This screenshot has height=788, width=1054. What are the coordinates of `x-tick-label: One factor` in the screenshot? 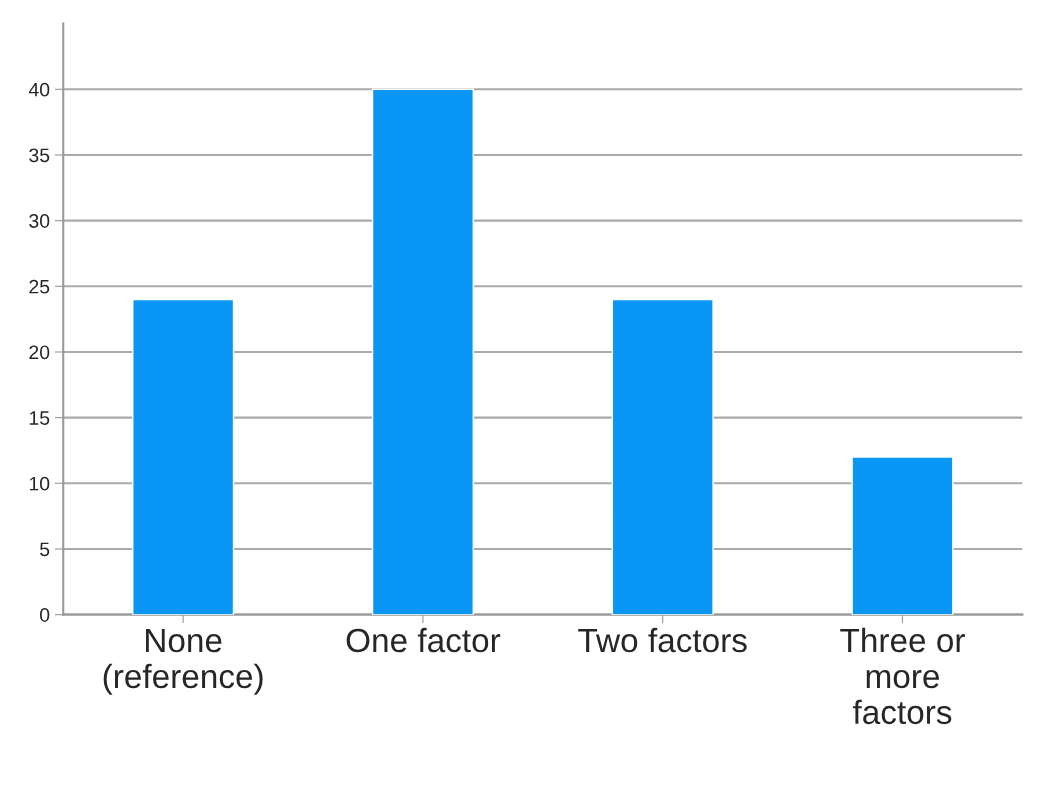 It's located at (423, 640).